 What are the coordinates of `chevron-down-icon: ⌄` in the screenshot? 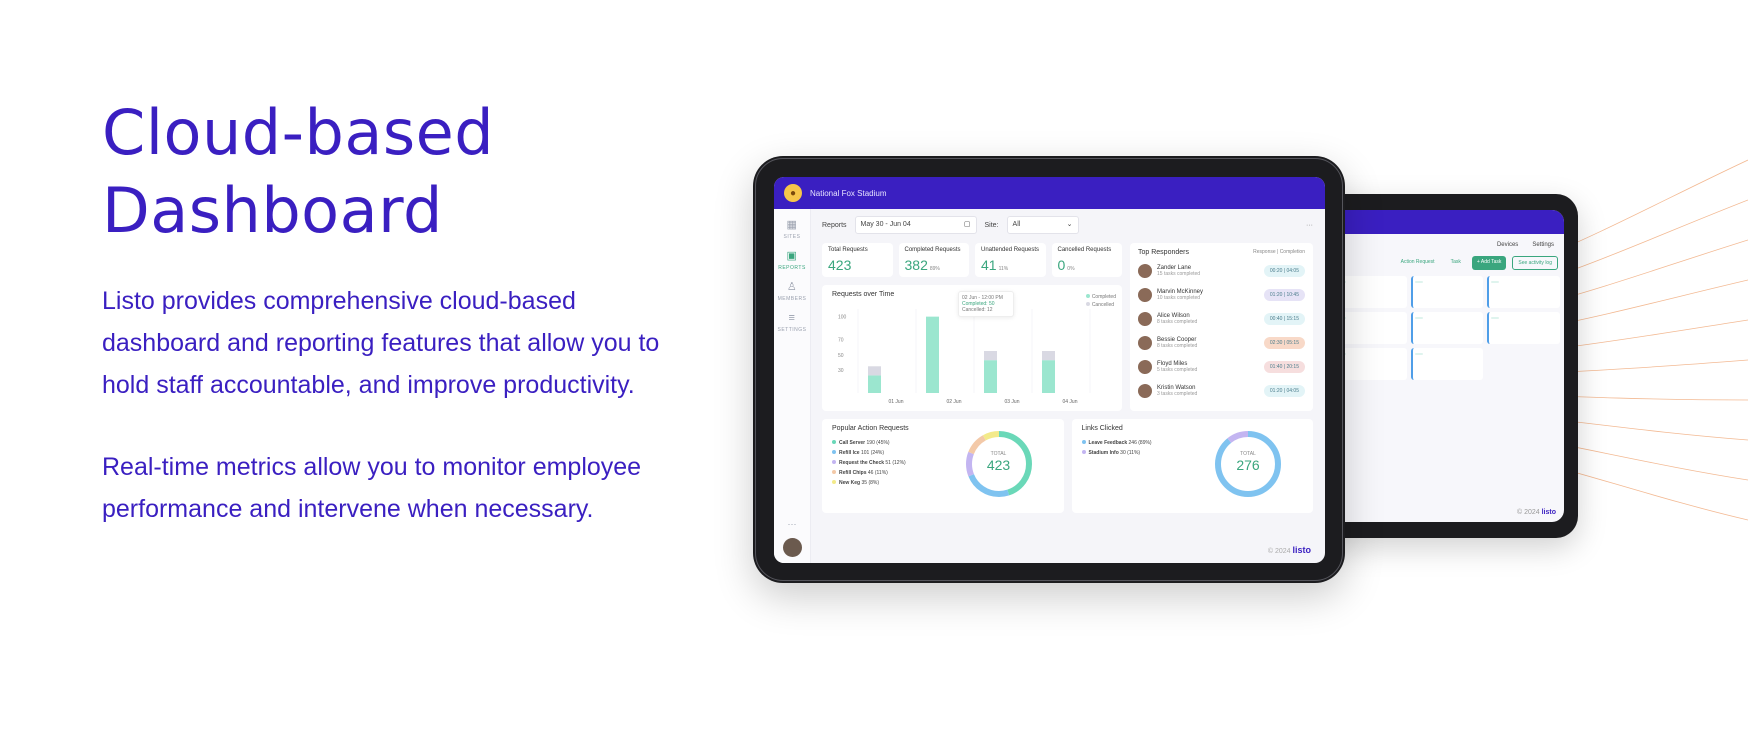 It's located at (1069, 224).